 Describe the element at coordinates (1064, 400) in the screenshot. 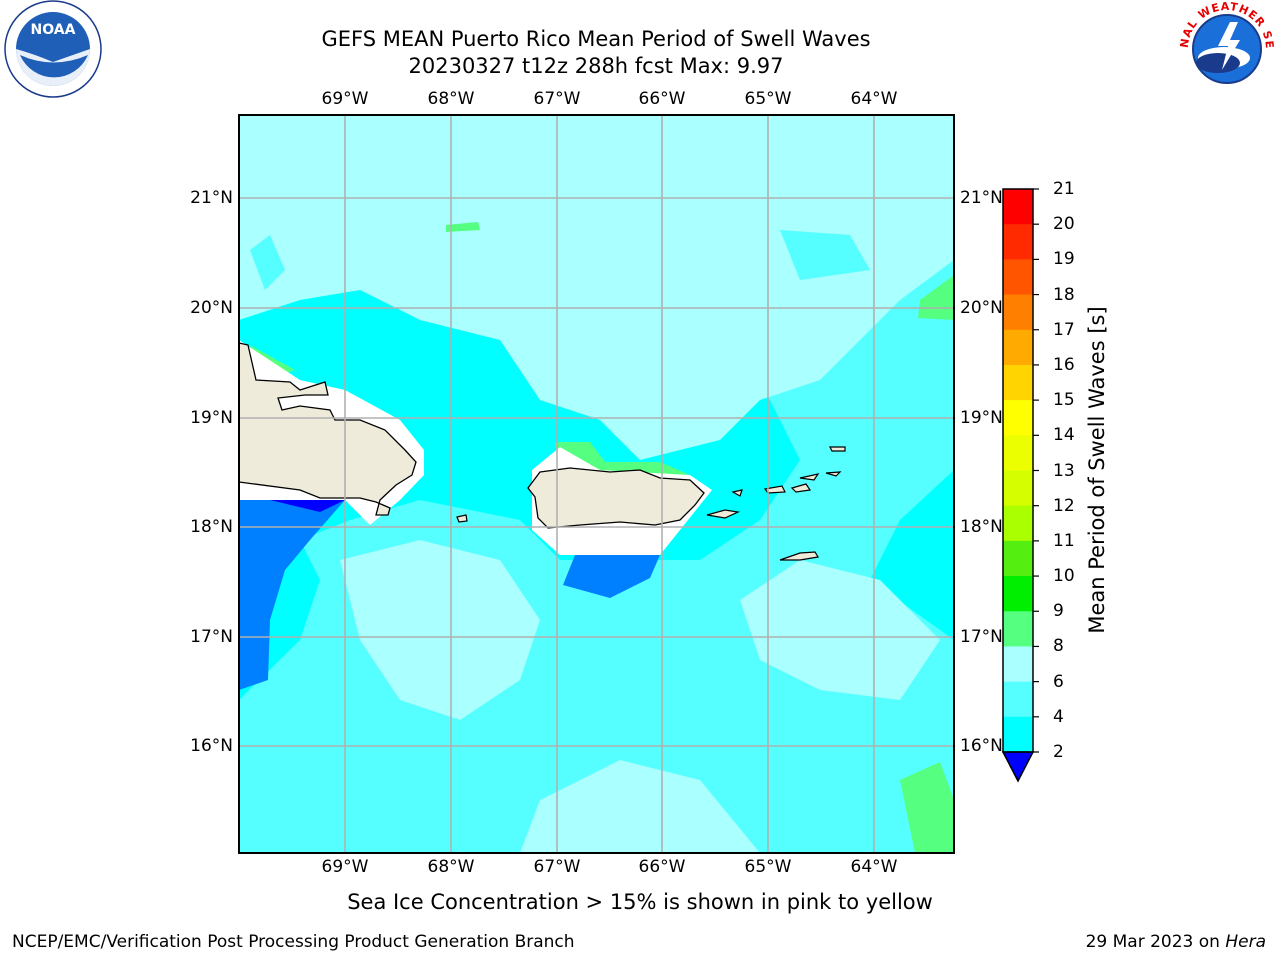

I see `colorbar-tick-label: 15` at that location.